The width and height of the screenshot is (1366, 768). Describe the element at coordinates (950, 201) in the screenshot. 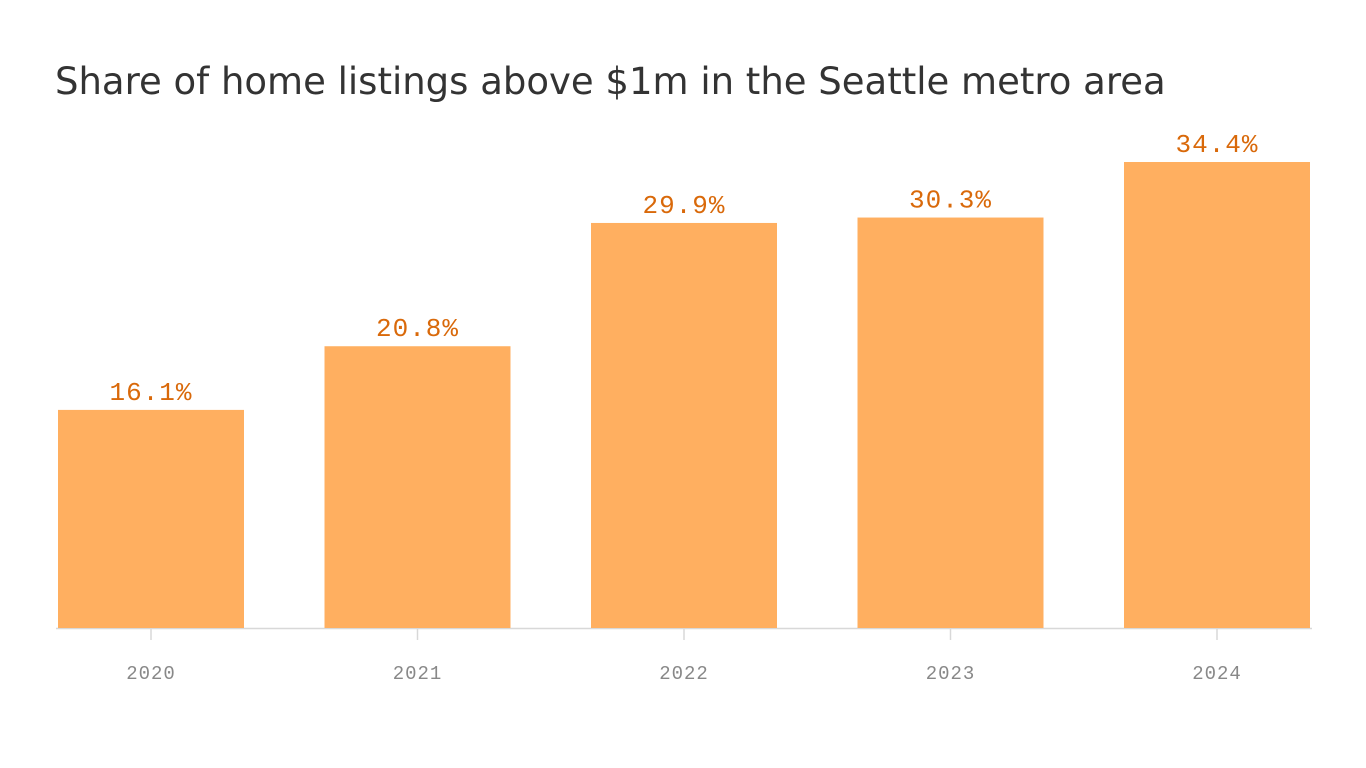

I see `value-label: 30.3%` at that location.